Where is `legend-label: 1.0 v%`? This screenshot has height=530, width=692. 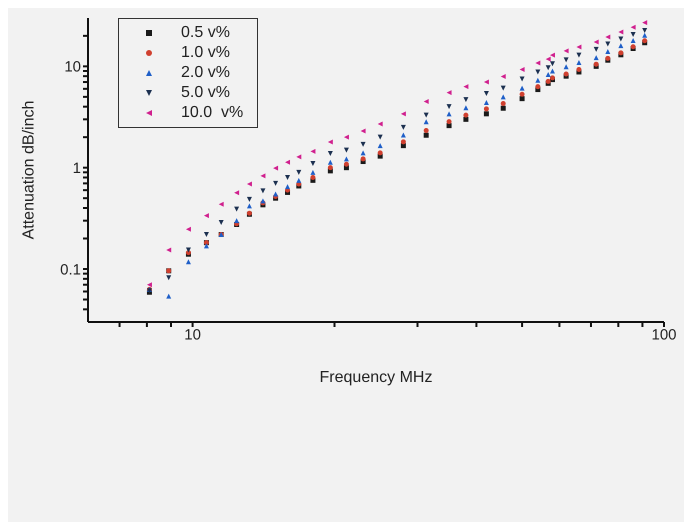 legend-label: 1.0 v% is located at coordinates (205, 53).